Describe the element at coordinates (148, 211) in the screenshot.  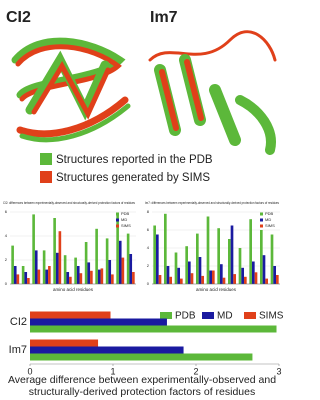
I see `y-tick-label: 8` at that location.